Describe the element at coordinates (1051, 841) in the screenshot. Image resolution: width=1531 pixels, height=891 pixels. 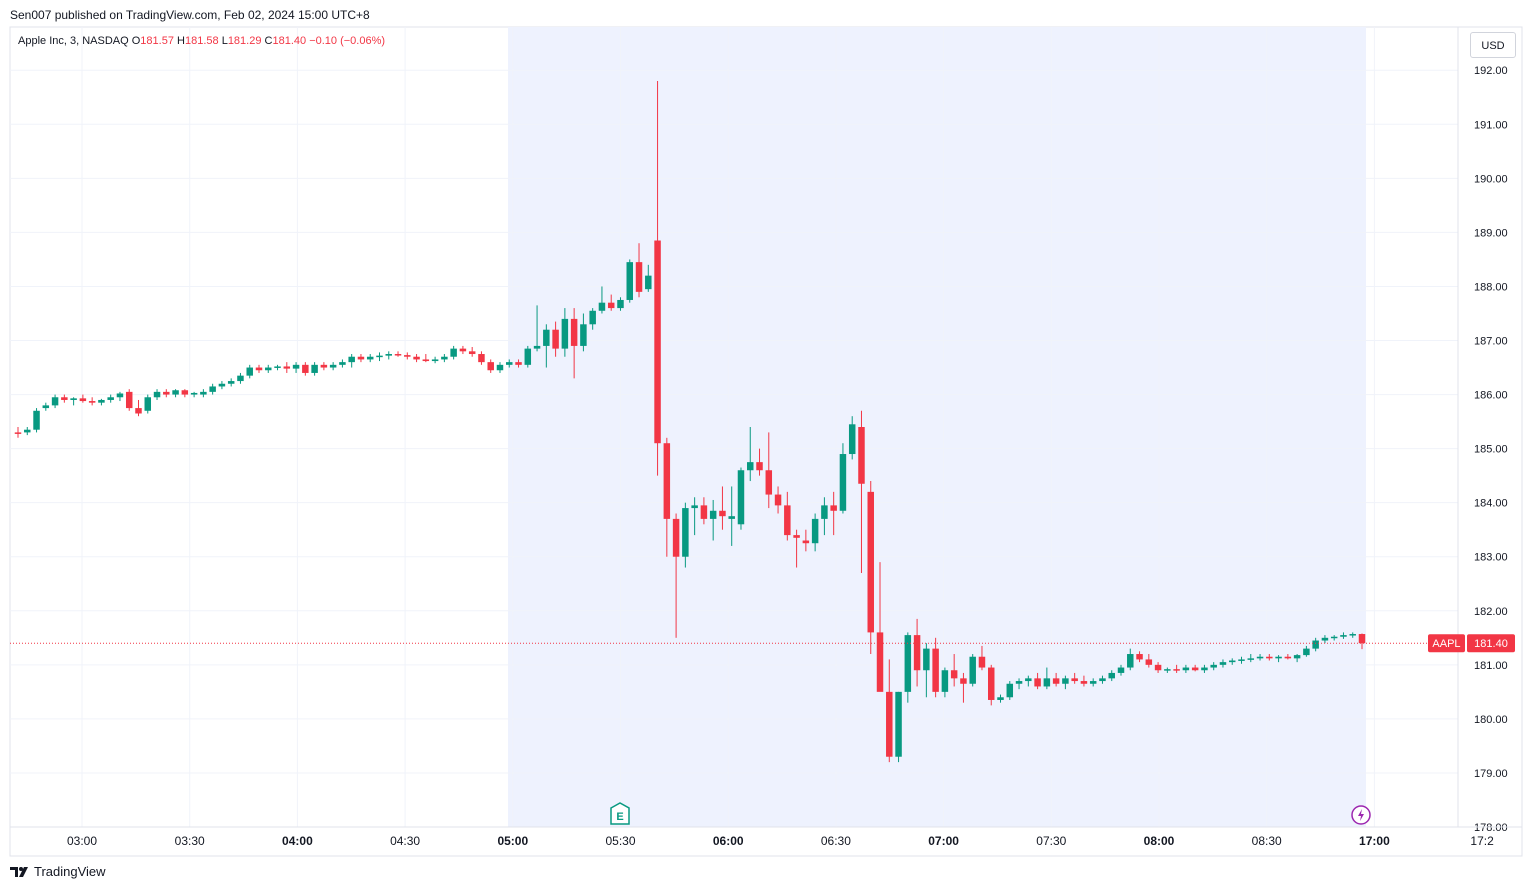
I see `x-tick-label: 07:30` at that location.